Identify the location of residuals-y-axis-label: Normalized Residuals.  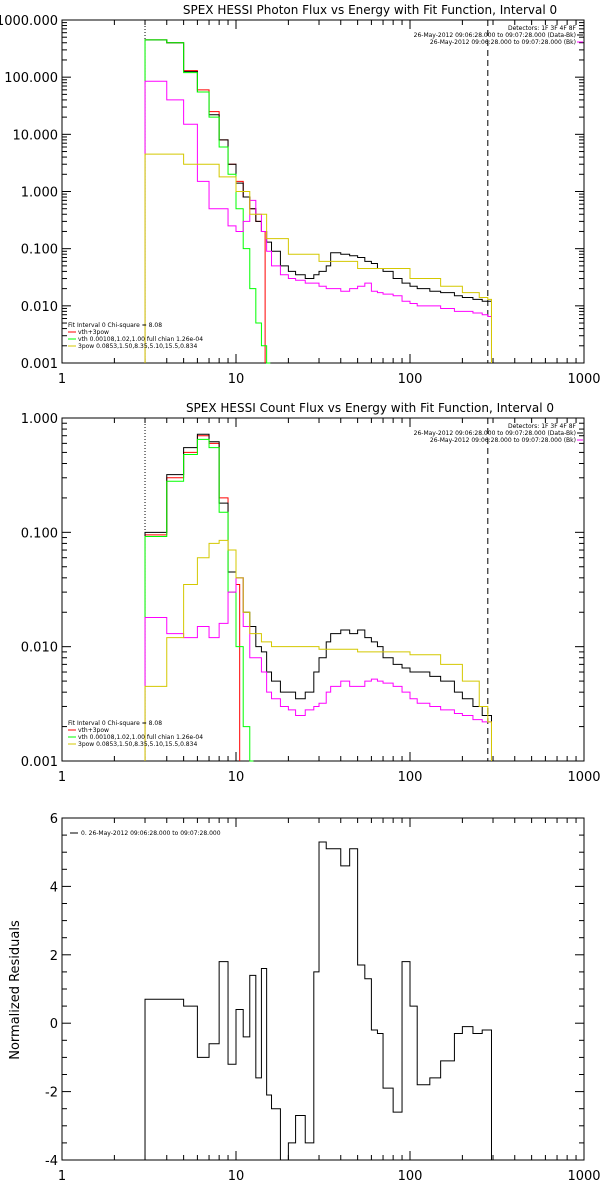
(15, 990).